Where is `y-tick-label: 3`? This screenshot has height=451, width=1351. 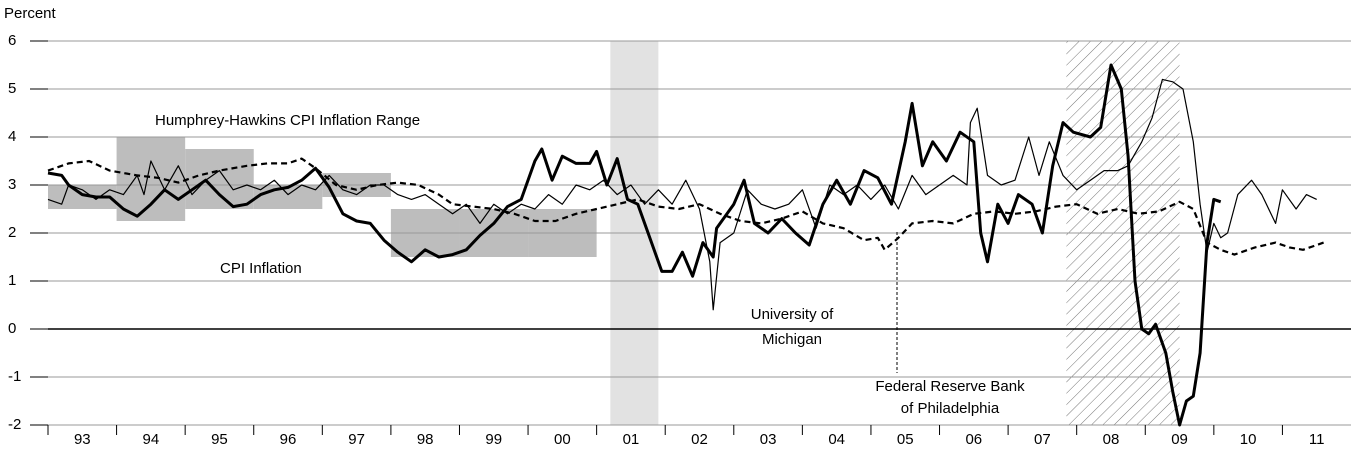 y-tick-label: 3 is located at coordinates (12, 184).